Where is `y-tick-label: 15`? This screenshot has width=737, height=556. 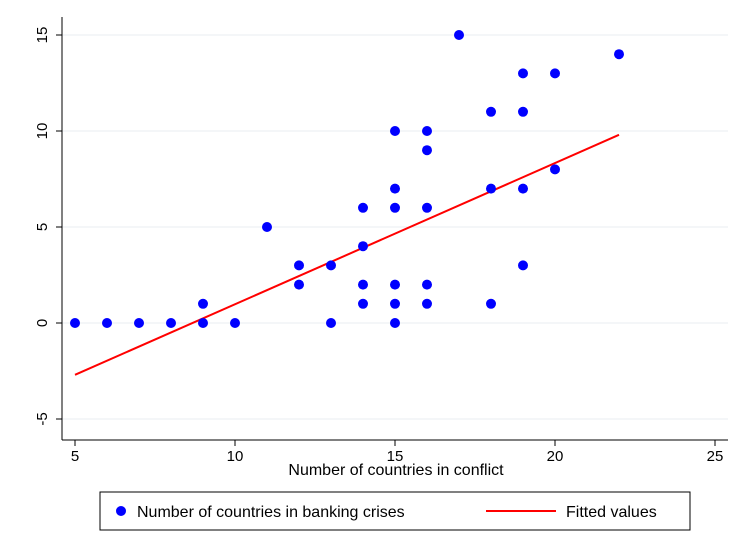 y-tick-label: 15 is located at coordinates (42, 35).